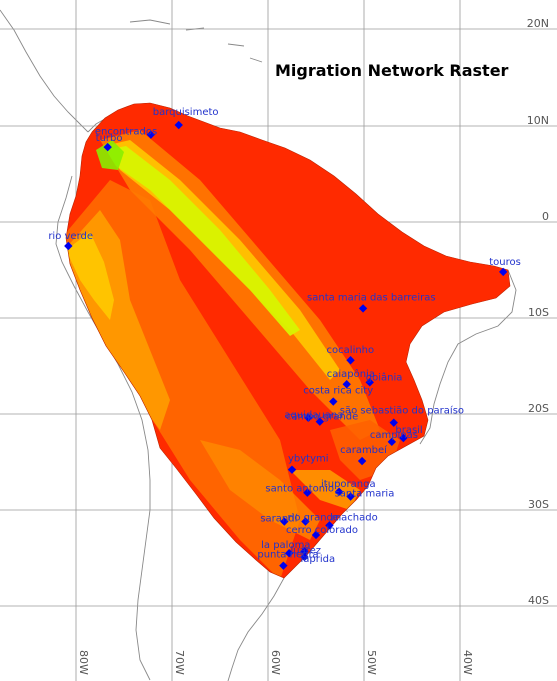  I want to click on site-label: são sebastião do paraíso, so click(402, 411).